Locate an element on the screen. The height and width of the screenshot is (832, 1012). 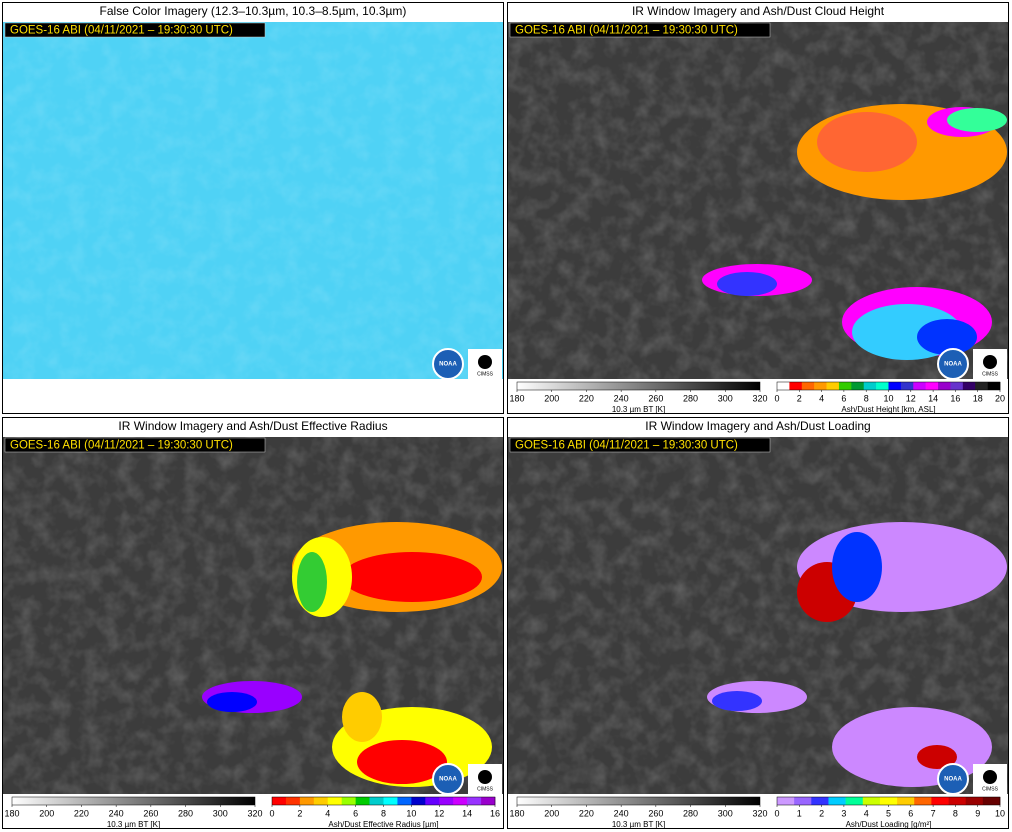
colorbar-label: Ash/Dust Effective Radius [µm] is located at coordinates (383, 824).